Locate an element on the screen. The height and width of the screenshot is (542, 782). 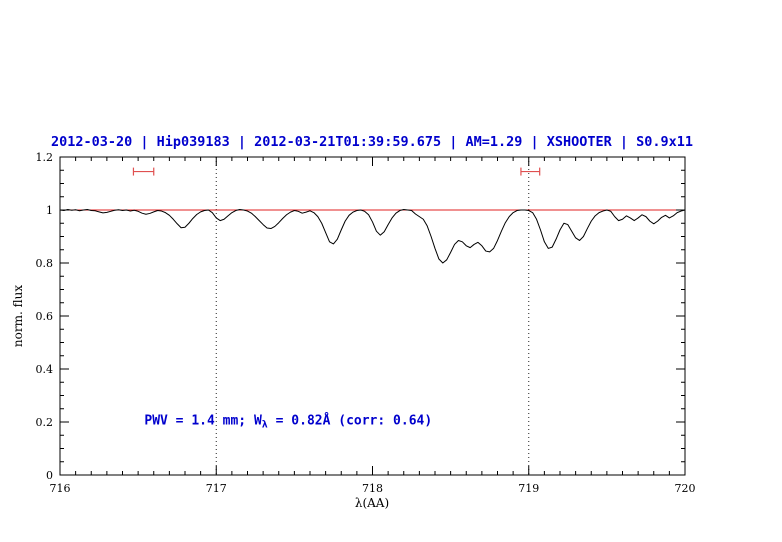
y-tick-label: 0 is located at coordinates (49, 475).